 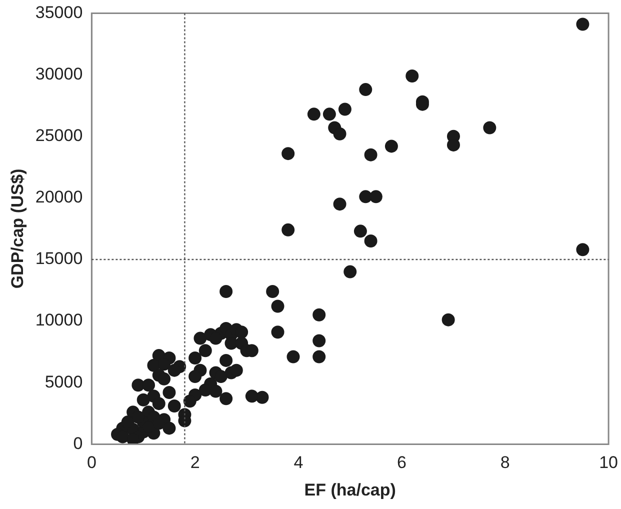 What do you see at coordinates (91, 462) in the screenshot?
I see `x-tick-label: 0` at bounding box center [91, 462].